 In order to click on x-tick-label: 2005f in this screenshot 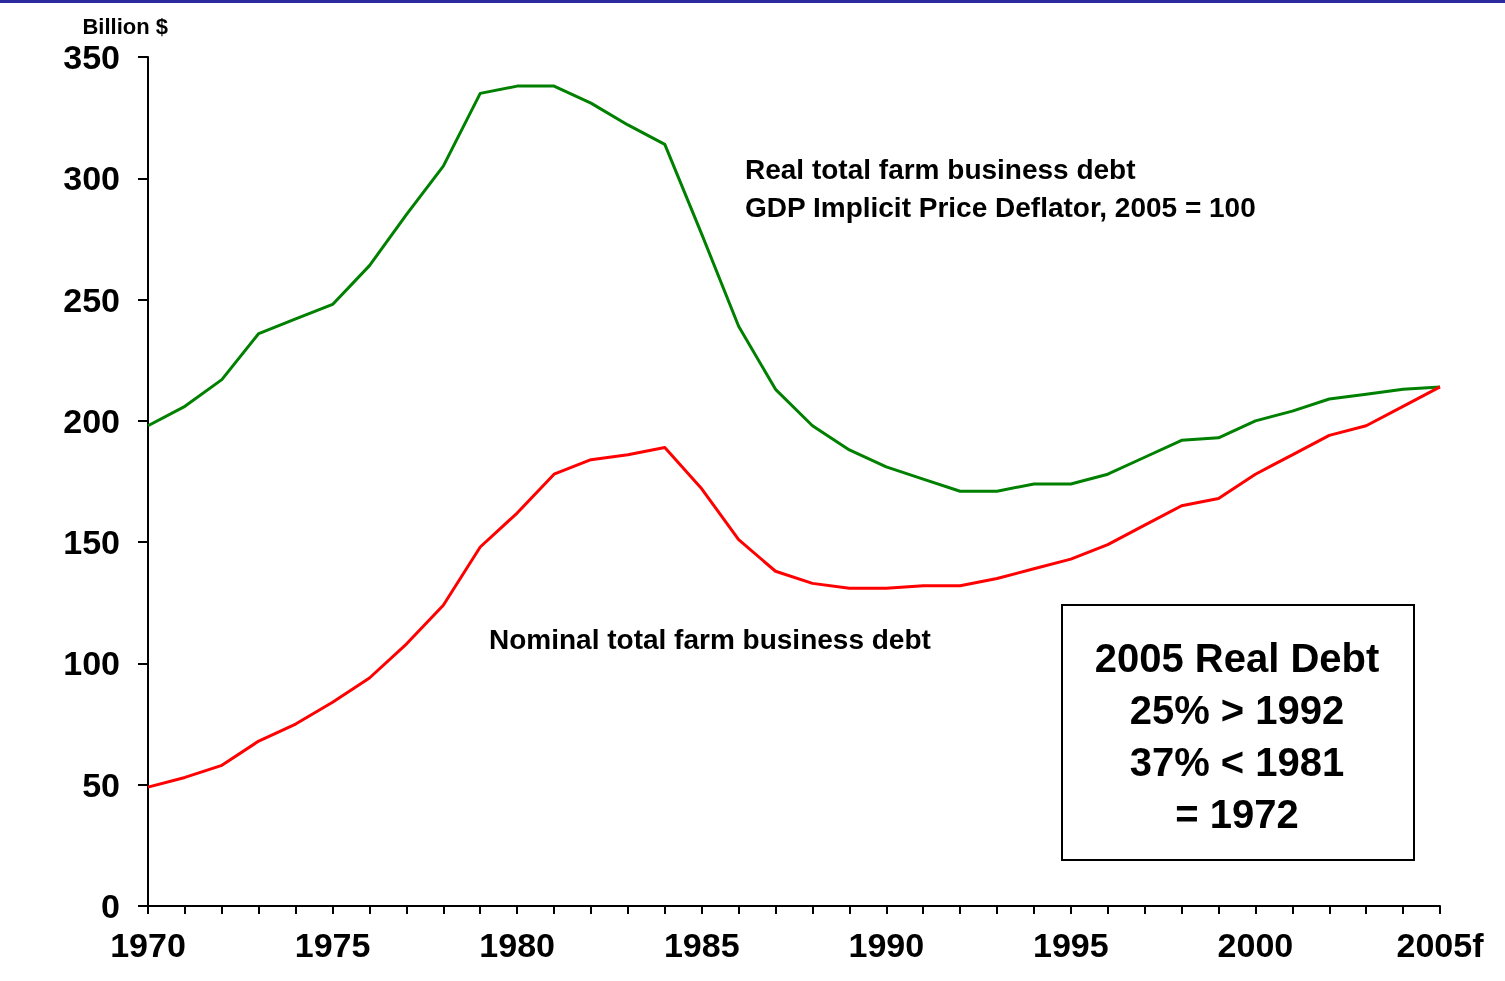, I will do `click(1440, 945)`.